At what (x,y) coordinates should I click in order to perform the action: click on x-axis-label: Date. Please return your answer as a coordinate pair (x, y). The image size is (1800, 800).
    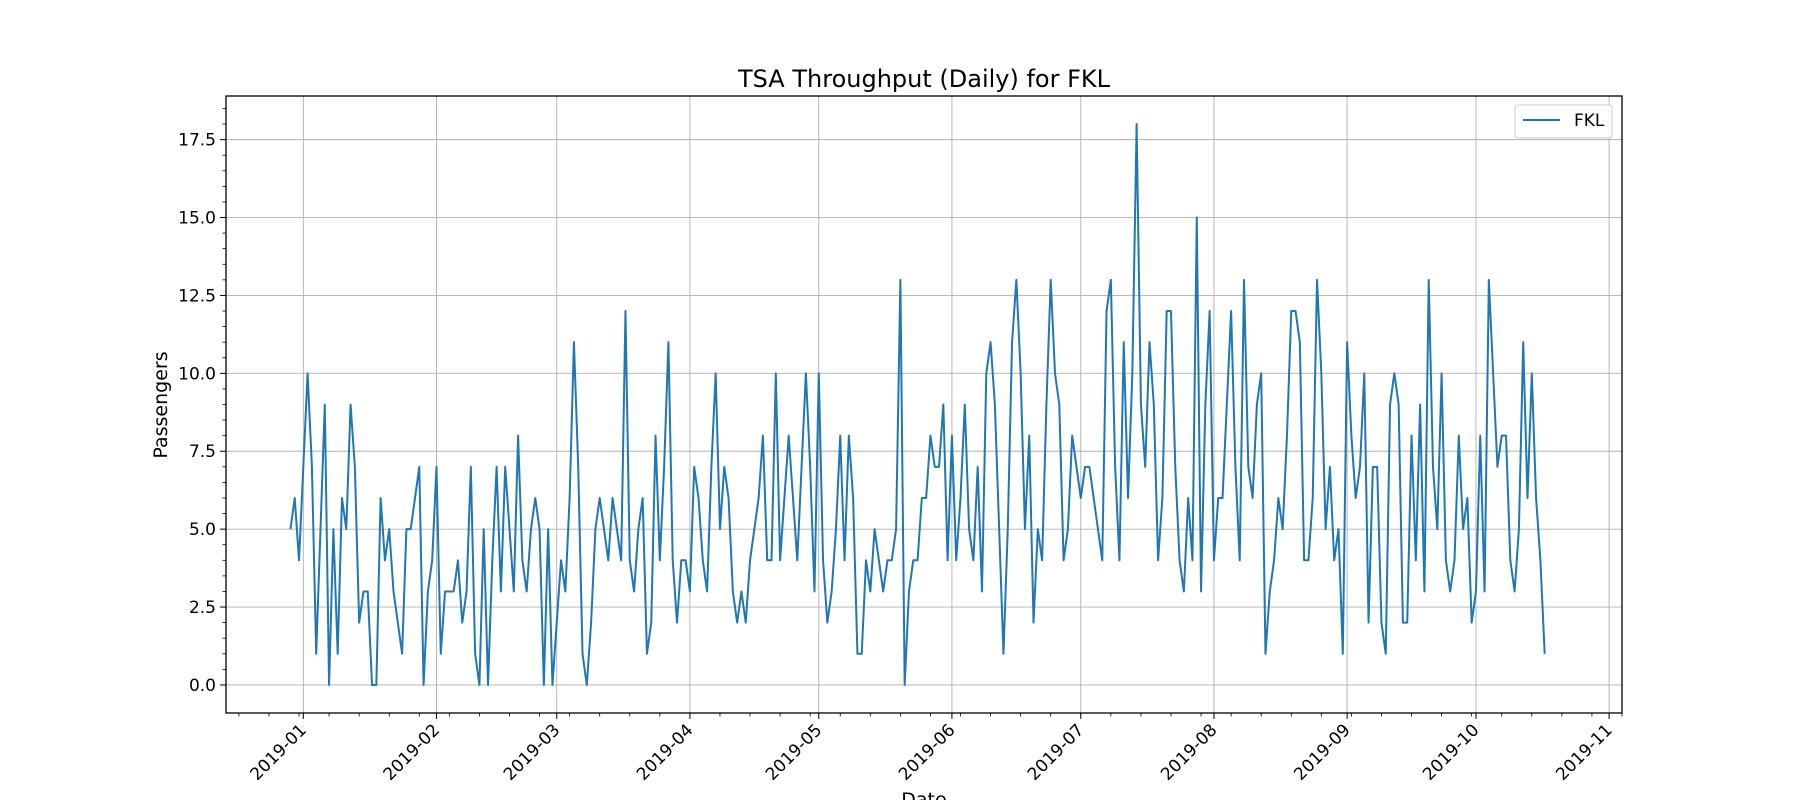
    Looking at the image, I should click on (923, 794).